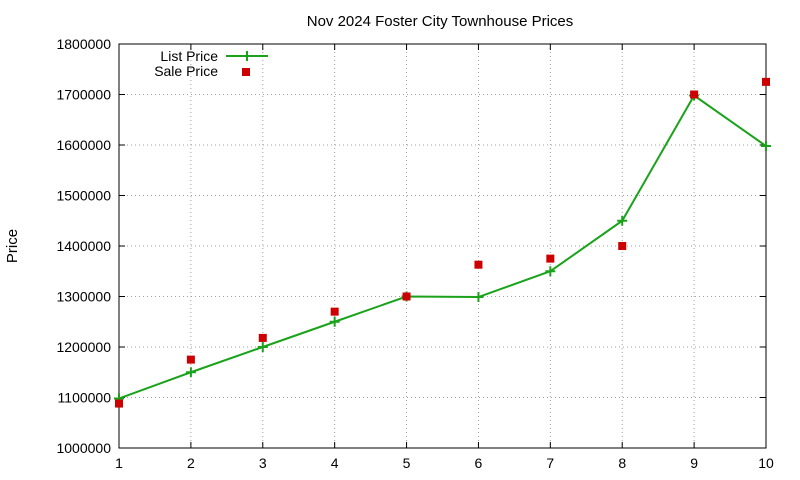 The width and height of the screenshot is (800, 480). I want to click on x-tick-label: 8, so click(622, 463).